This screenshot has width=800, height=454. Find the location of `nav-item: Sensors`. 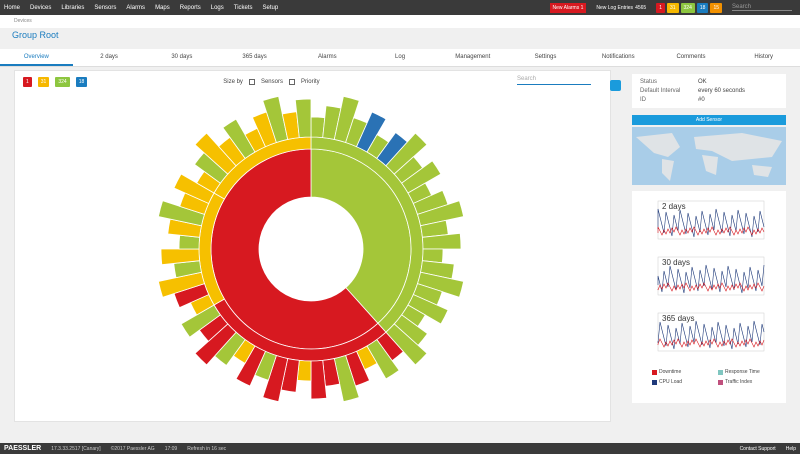

nav-item: Sensors is located at coordinates (105, 7).